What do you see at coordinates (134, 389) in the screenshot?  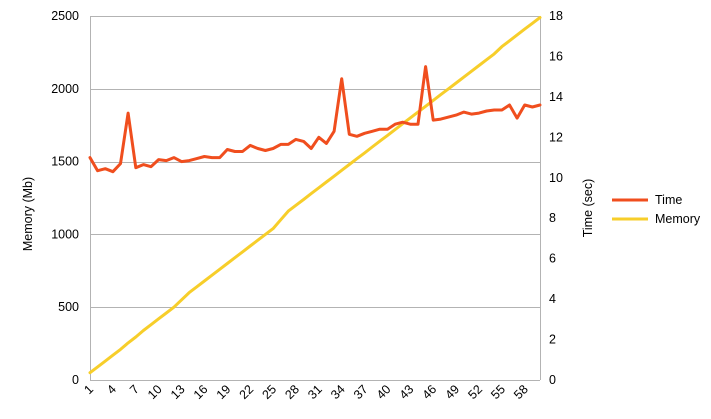 I see `x-tick-label: 7` at bounding box center [134, 389].